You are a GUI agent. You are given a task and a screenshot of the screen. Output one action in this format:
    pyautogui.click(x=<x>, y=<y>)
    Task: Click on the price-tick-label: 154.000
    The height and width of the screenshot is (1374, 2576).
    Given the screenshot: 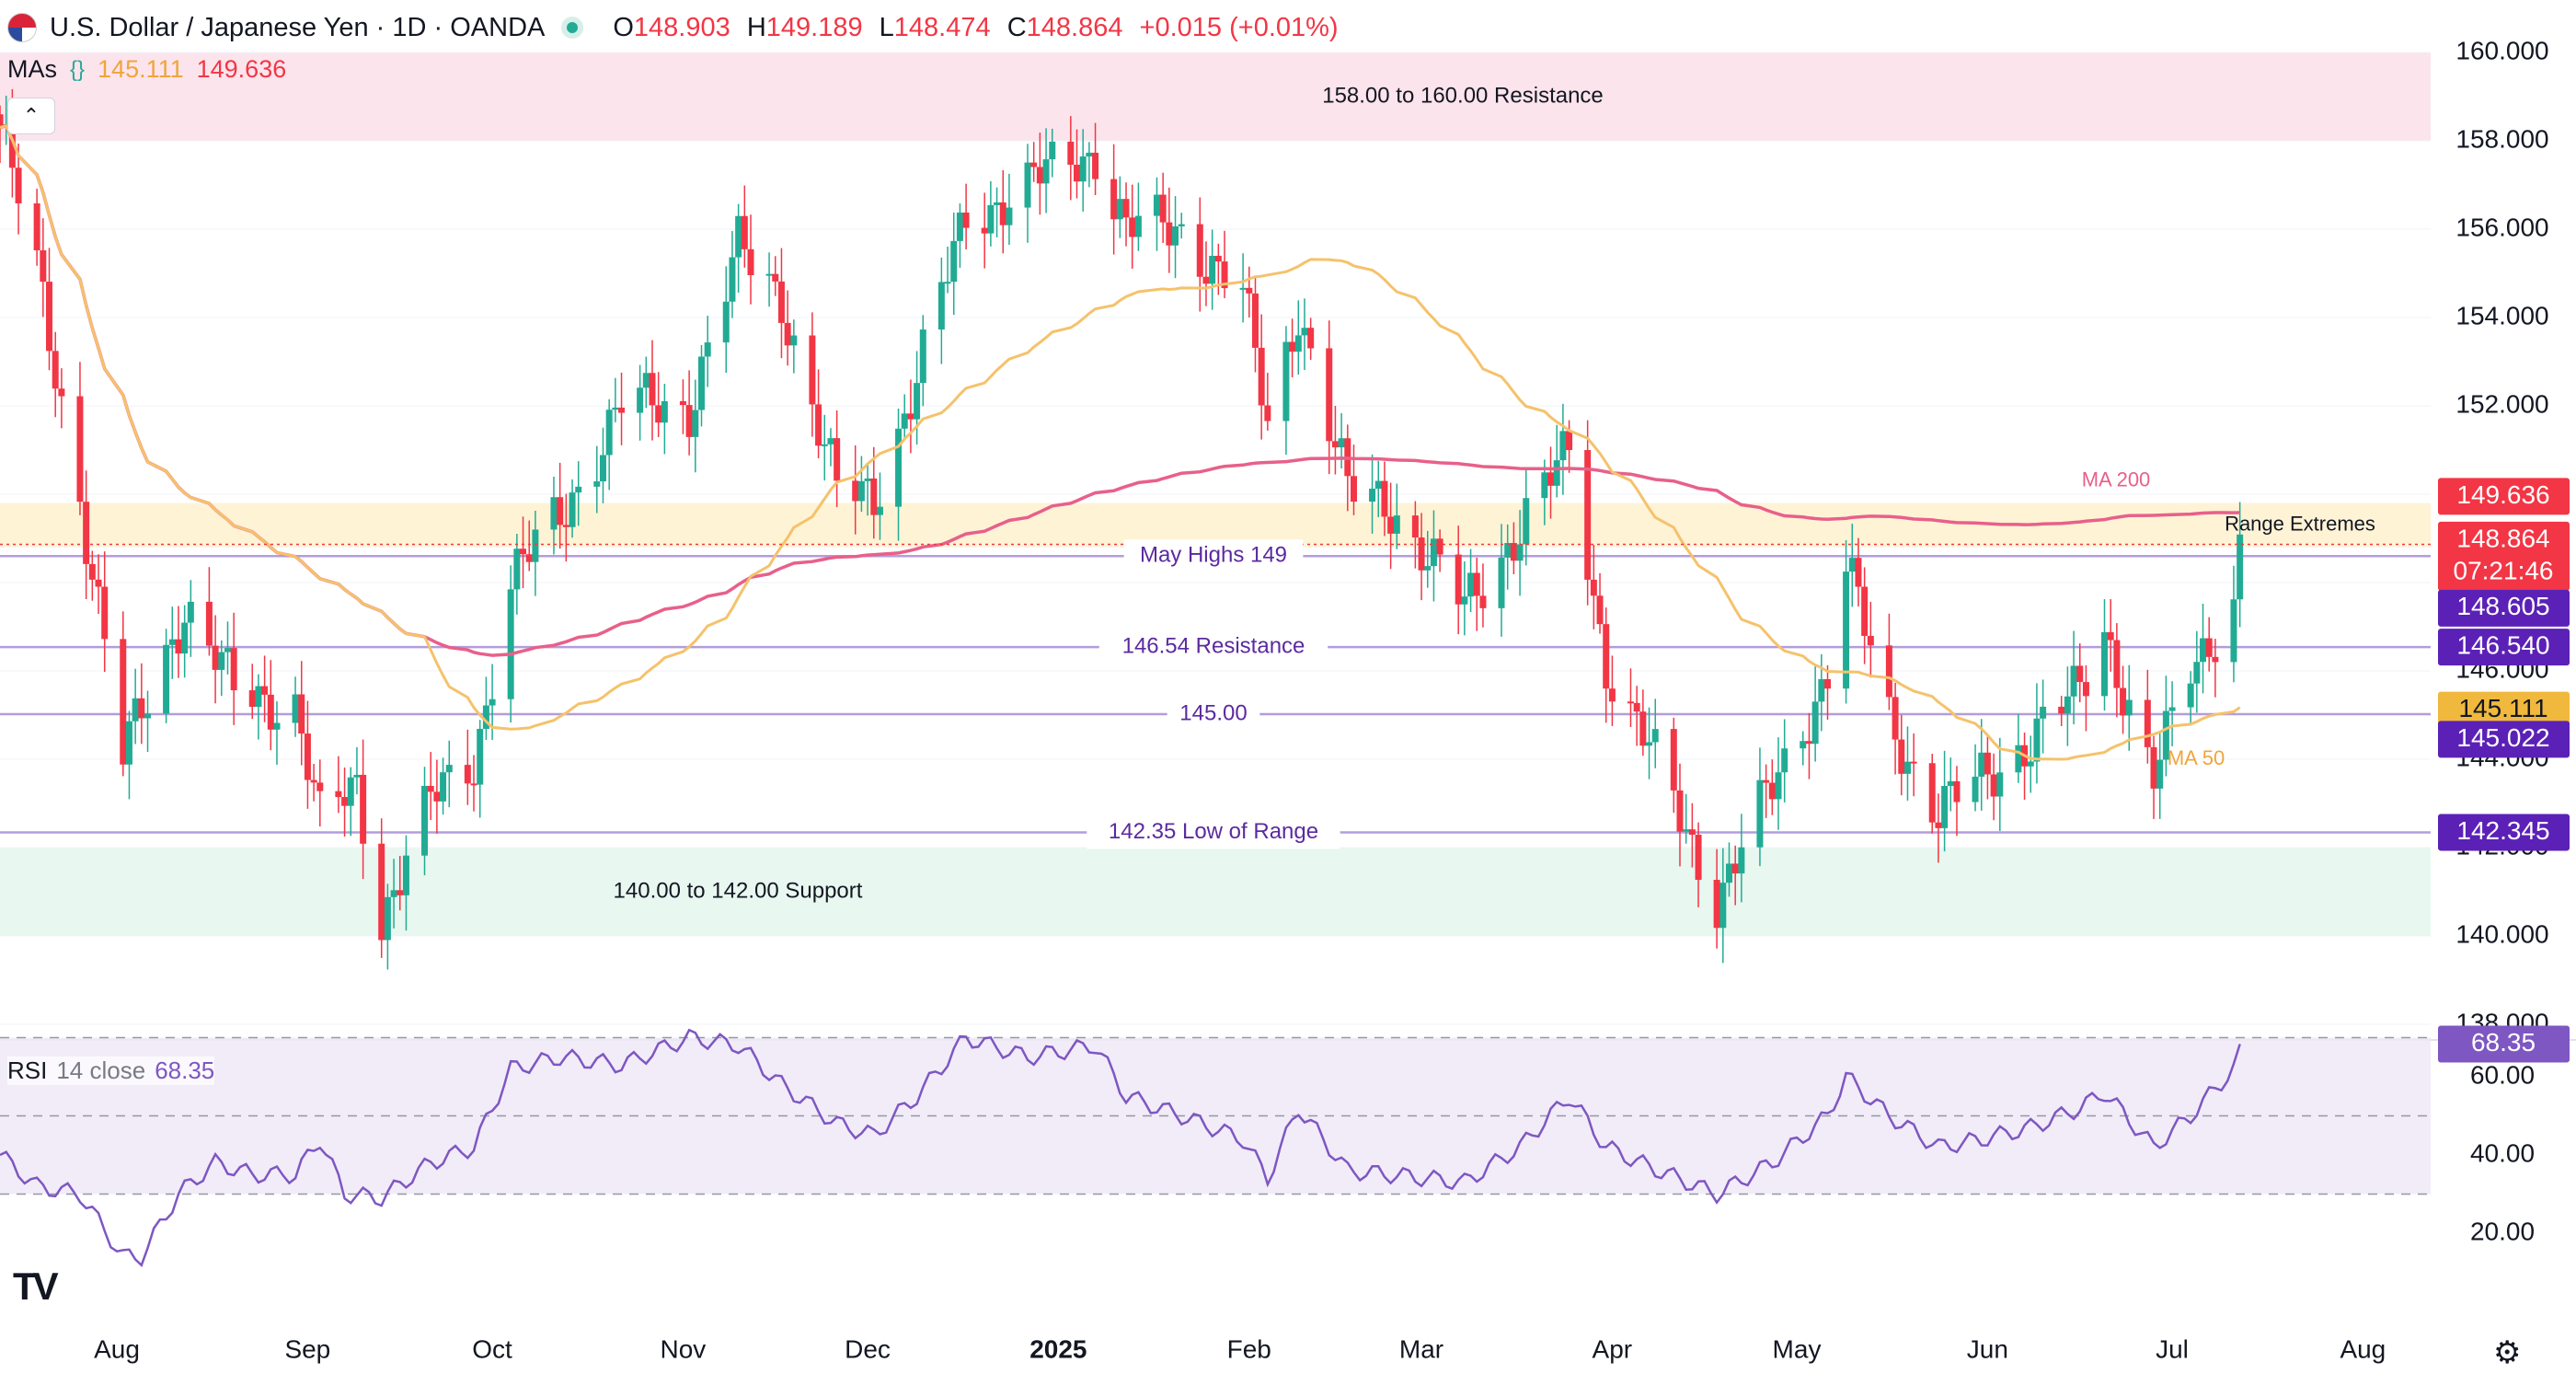 What is the action you would take?
    pyautogui.click(x=2501, y=315)
    